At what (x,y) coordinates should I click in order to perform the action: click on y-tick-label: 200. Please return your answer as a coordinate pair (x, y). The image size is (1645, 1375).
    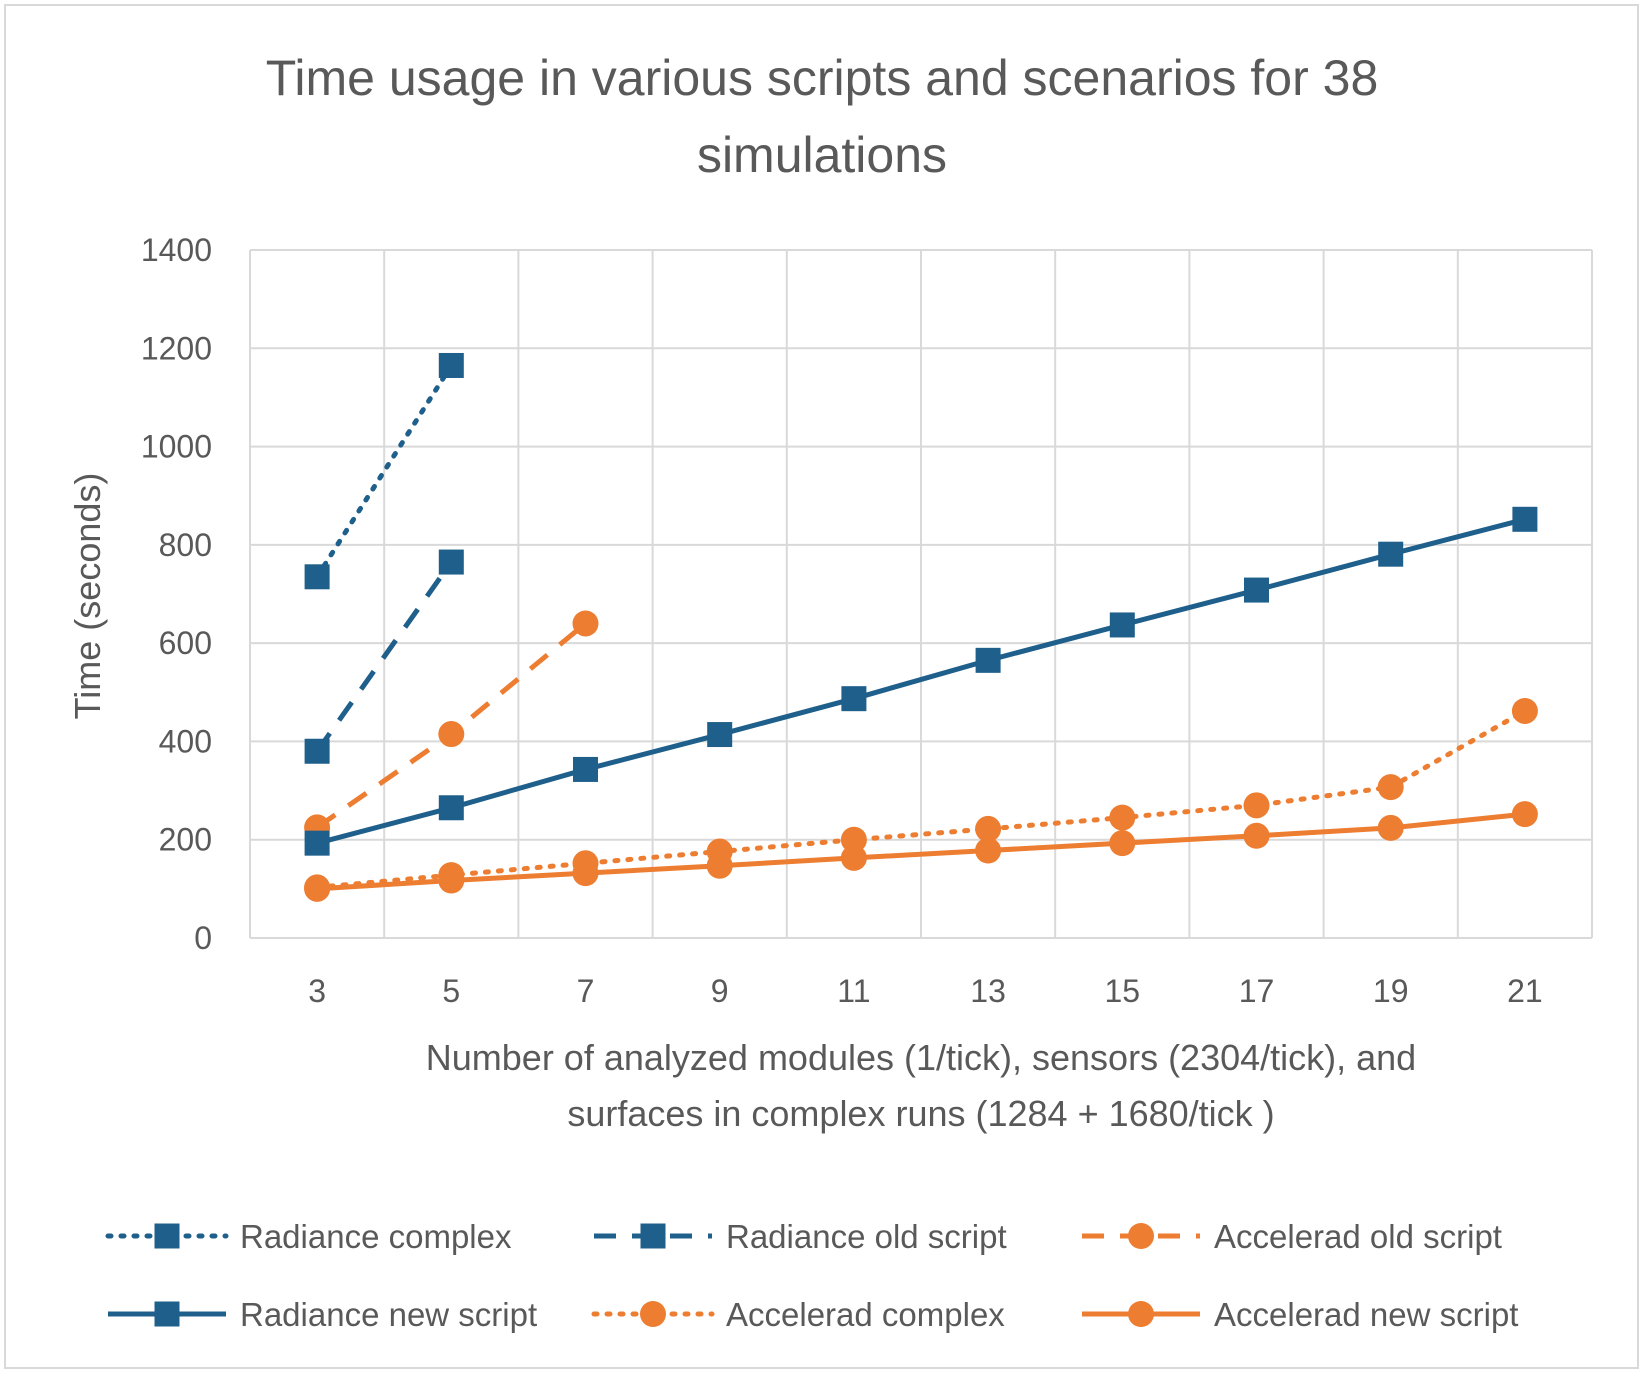
    Looking at the image, I should click on (185, 840).